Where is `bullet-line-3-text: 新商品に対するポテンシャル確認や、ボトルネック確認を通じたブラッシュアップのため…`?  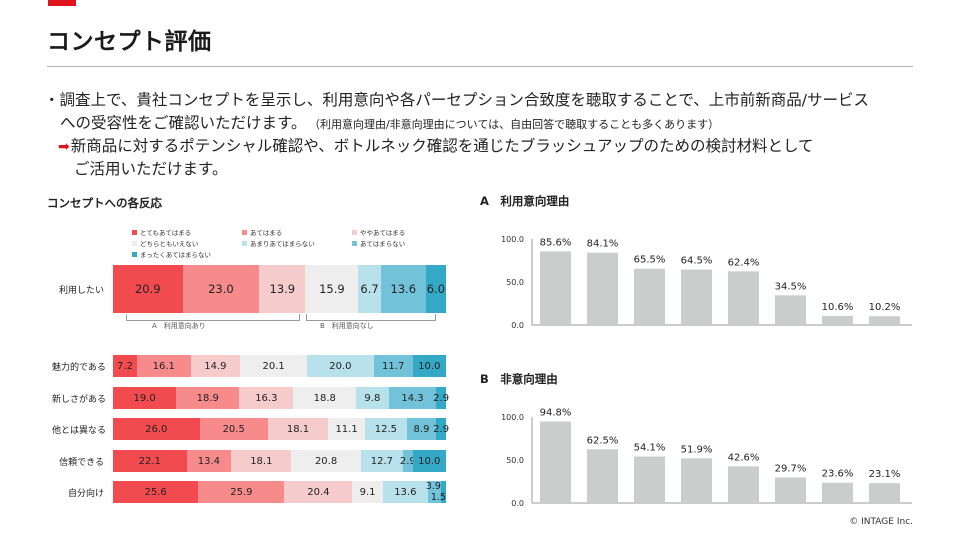
bullet-line-3-text: 新商品に対するポテンシャル確認や、ボトルネック確認を通じたブラッシュアップのため… is located at coordinates (442, 146).